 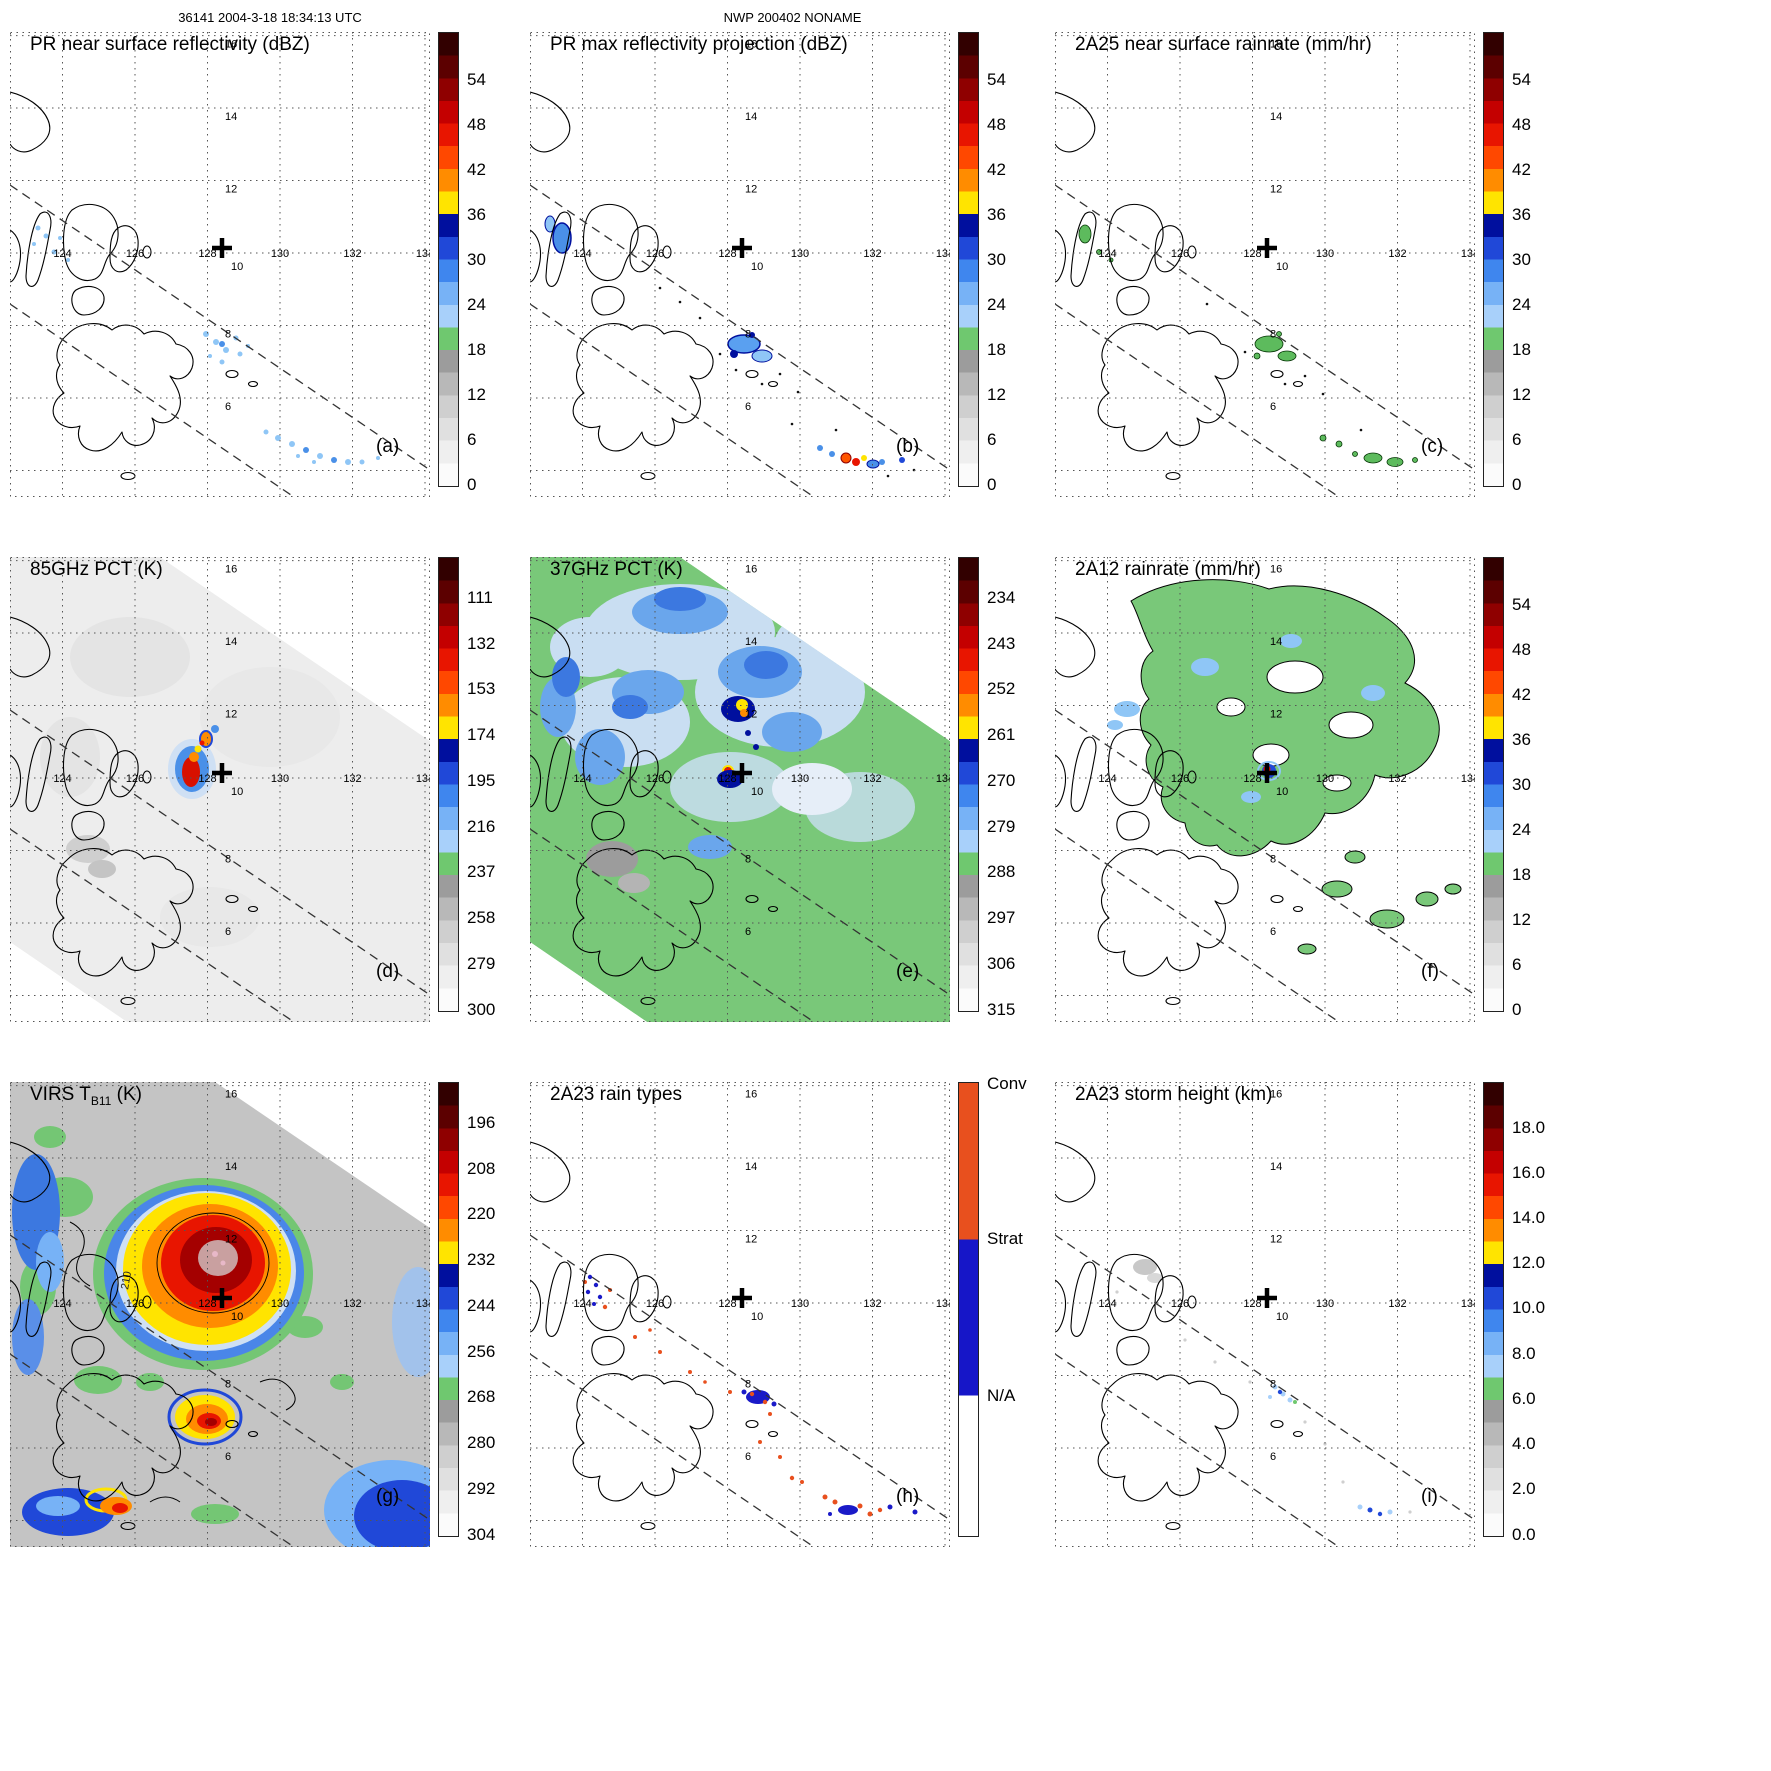 I want to click on colorbar-category-label: Strat, so click(x=1005, y=1238).